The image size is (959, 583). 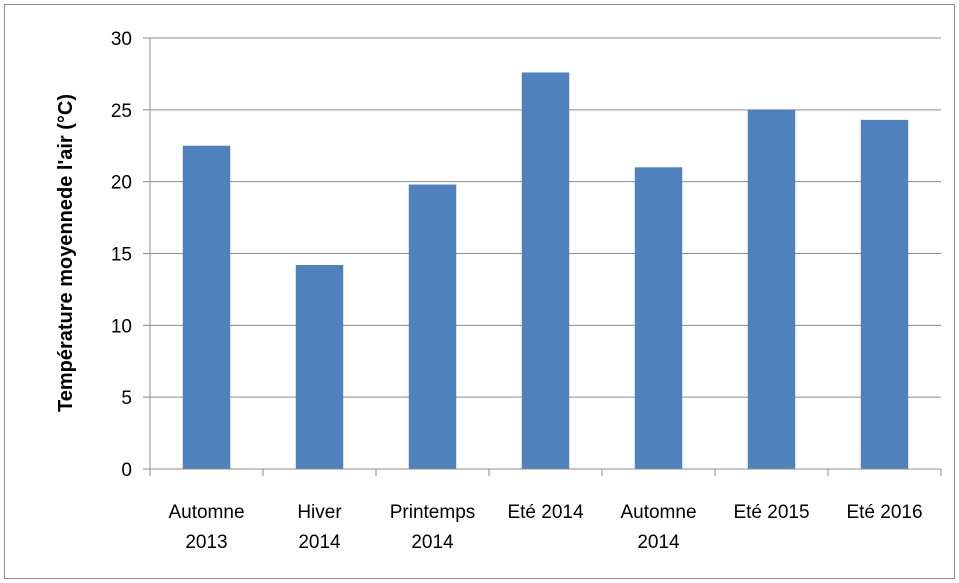 I want to click on y-tick-label: 5, so click(x=126, y=398).